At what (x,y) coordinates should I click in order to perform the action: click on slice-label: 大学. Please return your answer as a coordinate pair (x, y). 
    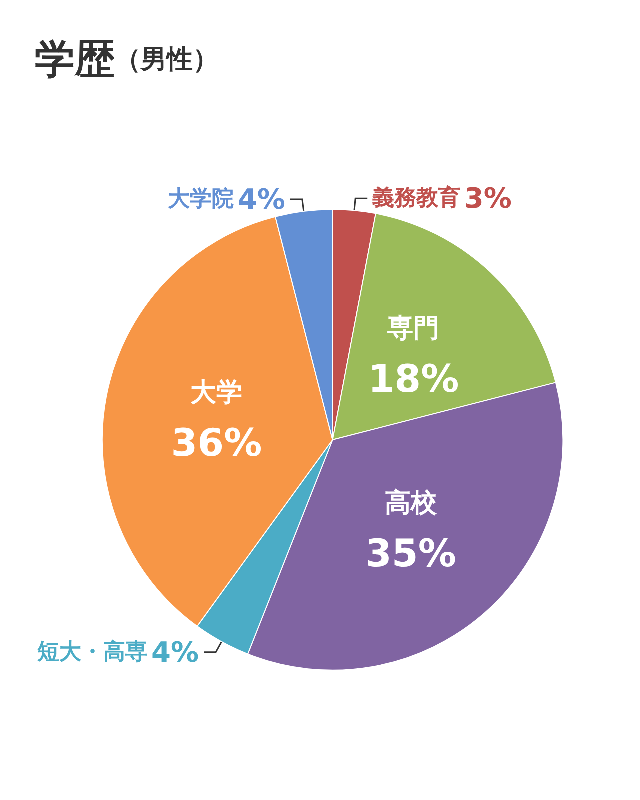
    Looking at the image, I should click on (216, 393).